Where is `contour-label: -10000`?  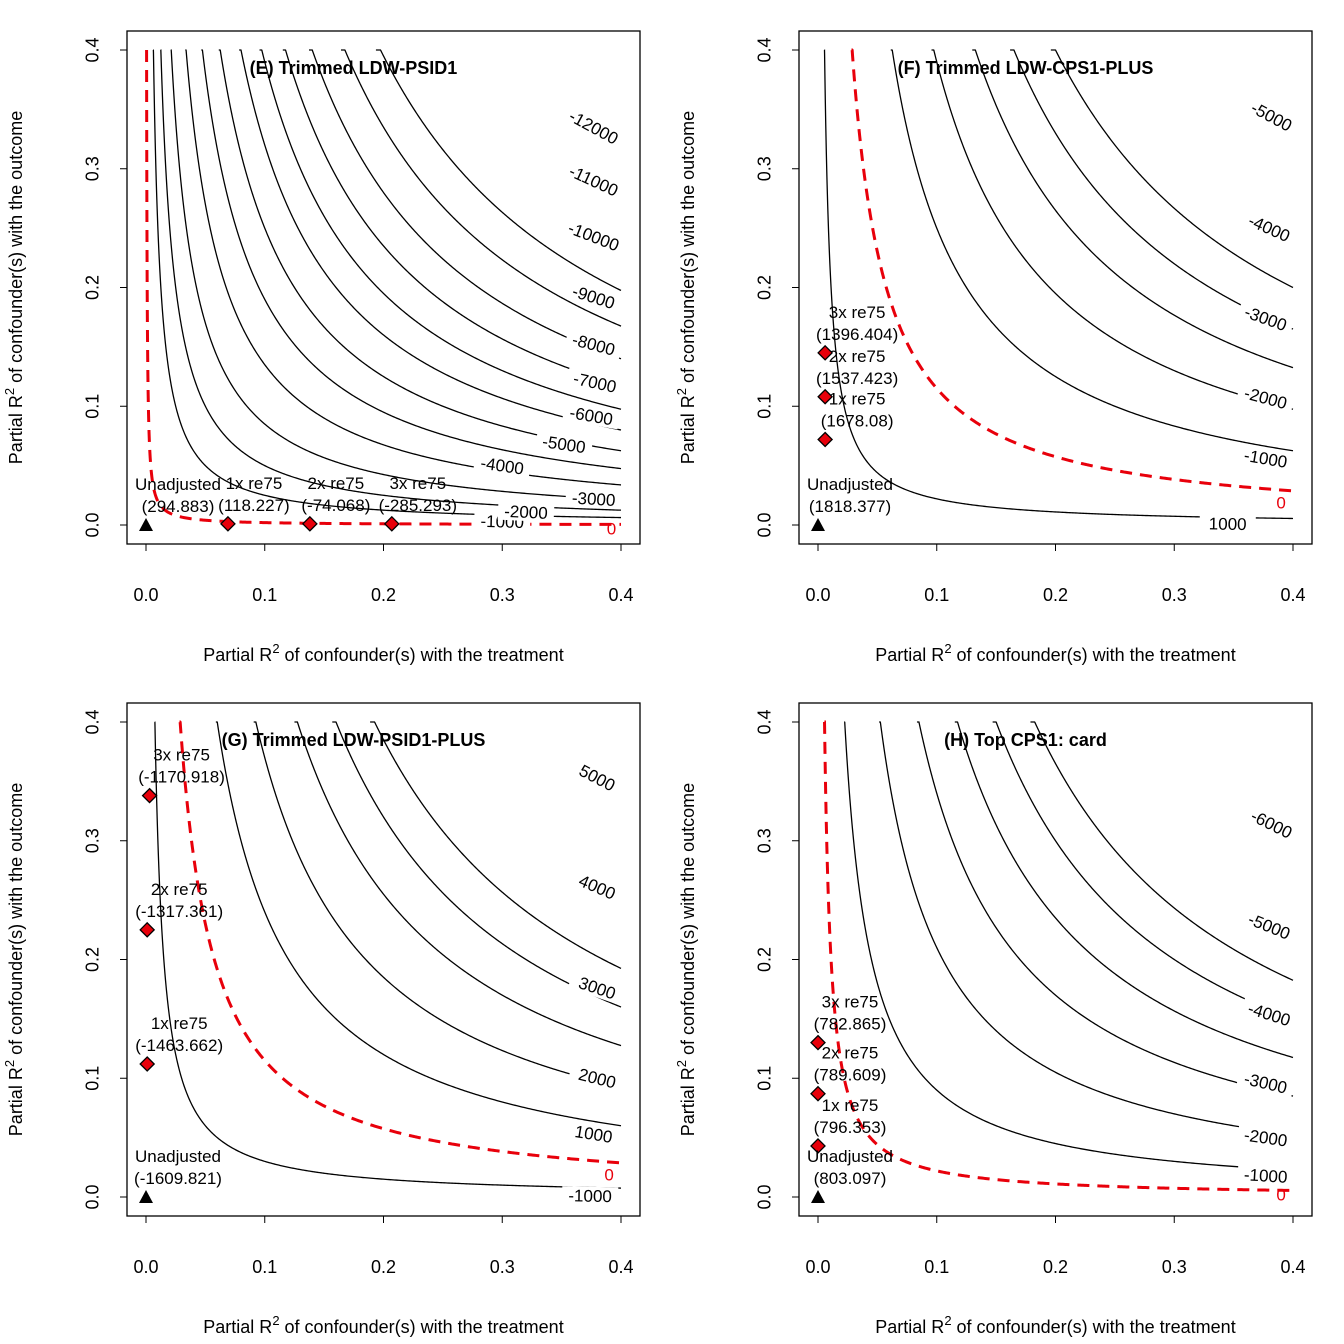 contour-label: -10000 is located at coordinates (593, 237).